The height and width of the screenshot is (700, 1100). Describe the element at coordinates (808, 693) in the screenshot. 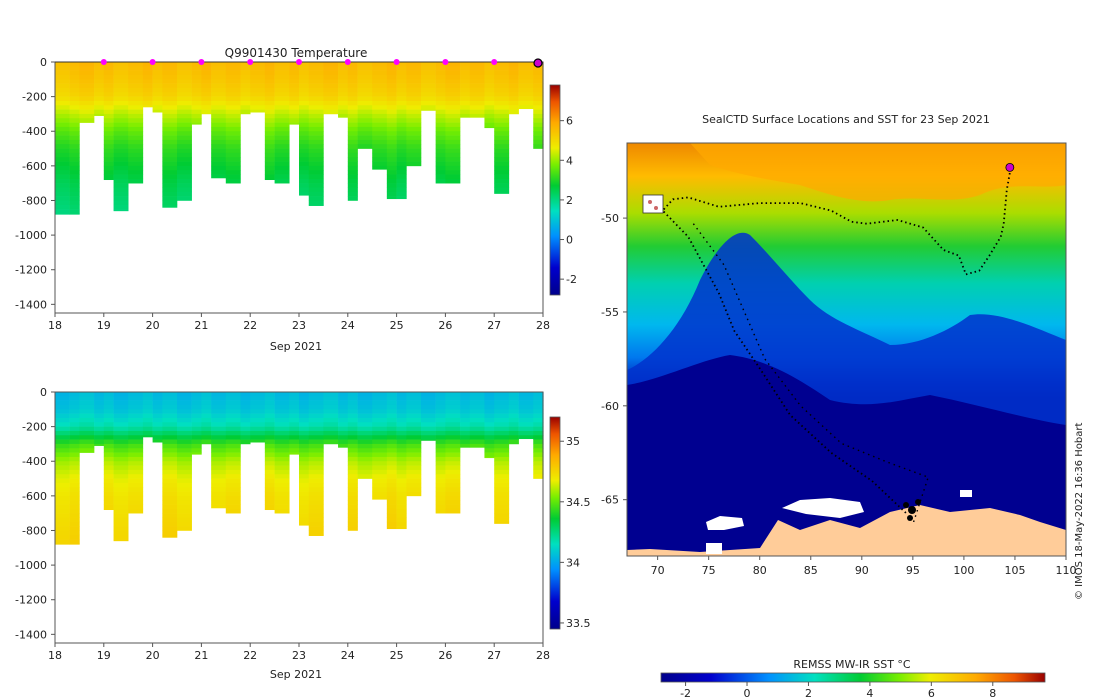

I see `map-colorbar-tick-label: 2` at that location.